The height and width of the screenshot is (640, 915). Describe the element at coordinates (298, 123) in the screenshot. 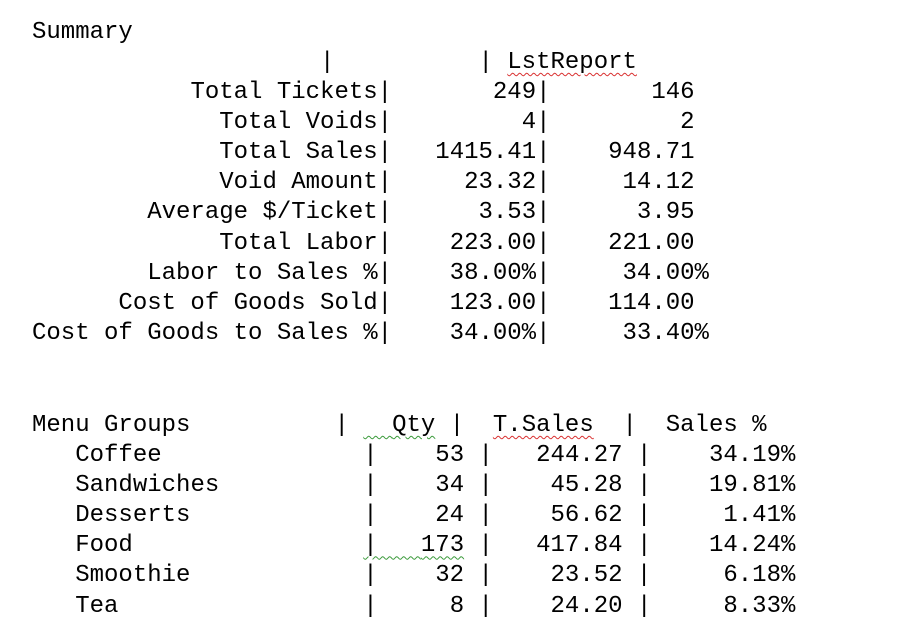

I see `summary-row-label: Total Voids` at that location.